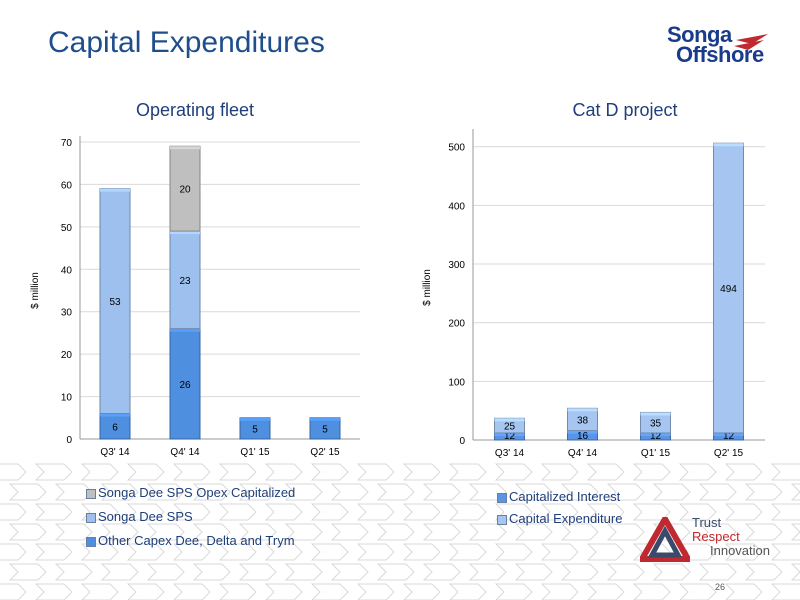 Image resolution: width=800 pixels, height=600 pixels. Describe the element at coordinates (325, 429) in the screenshot. I see `data-label: 5` at that location.